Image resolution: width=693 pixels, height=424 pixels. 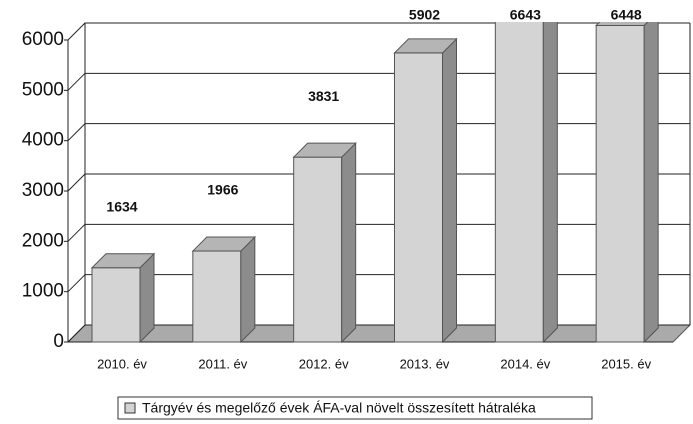 What do you see at coordinates (222, 363) in the screenshot?
I see `x-tick-label: 2011. év` at bounding box center [222, 363].